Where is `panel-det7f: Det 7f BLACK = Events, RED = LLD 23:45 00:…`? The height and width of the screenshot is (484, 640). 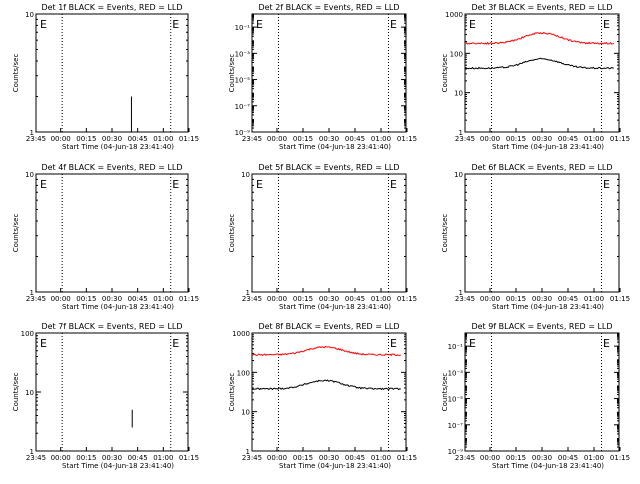
panel-det7f: Det 7f BLACK = Events, RED = LLD 23:45 00:… is located at coordinates (105, 396).